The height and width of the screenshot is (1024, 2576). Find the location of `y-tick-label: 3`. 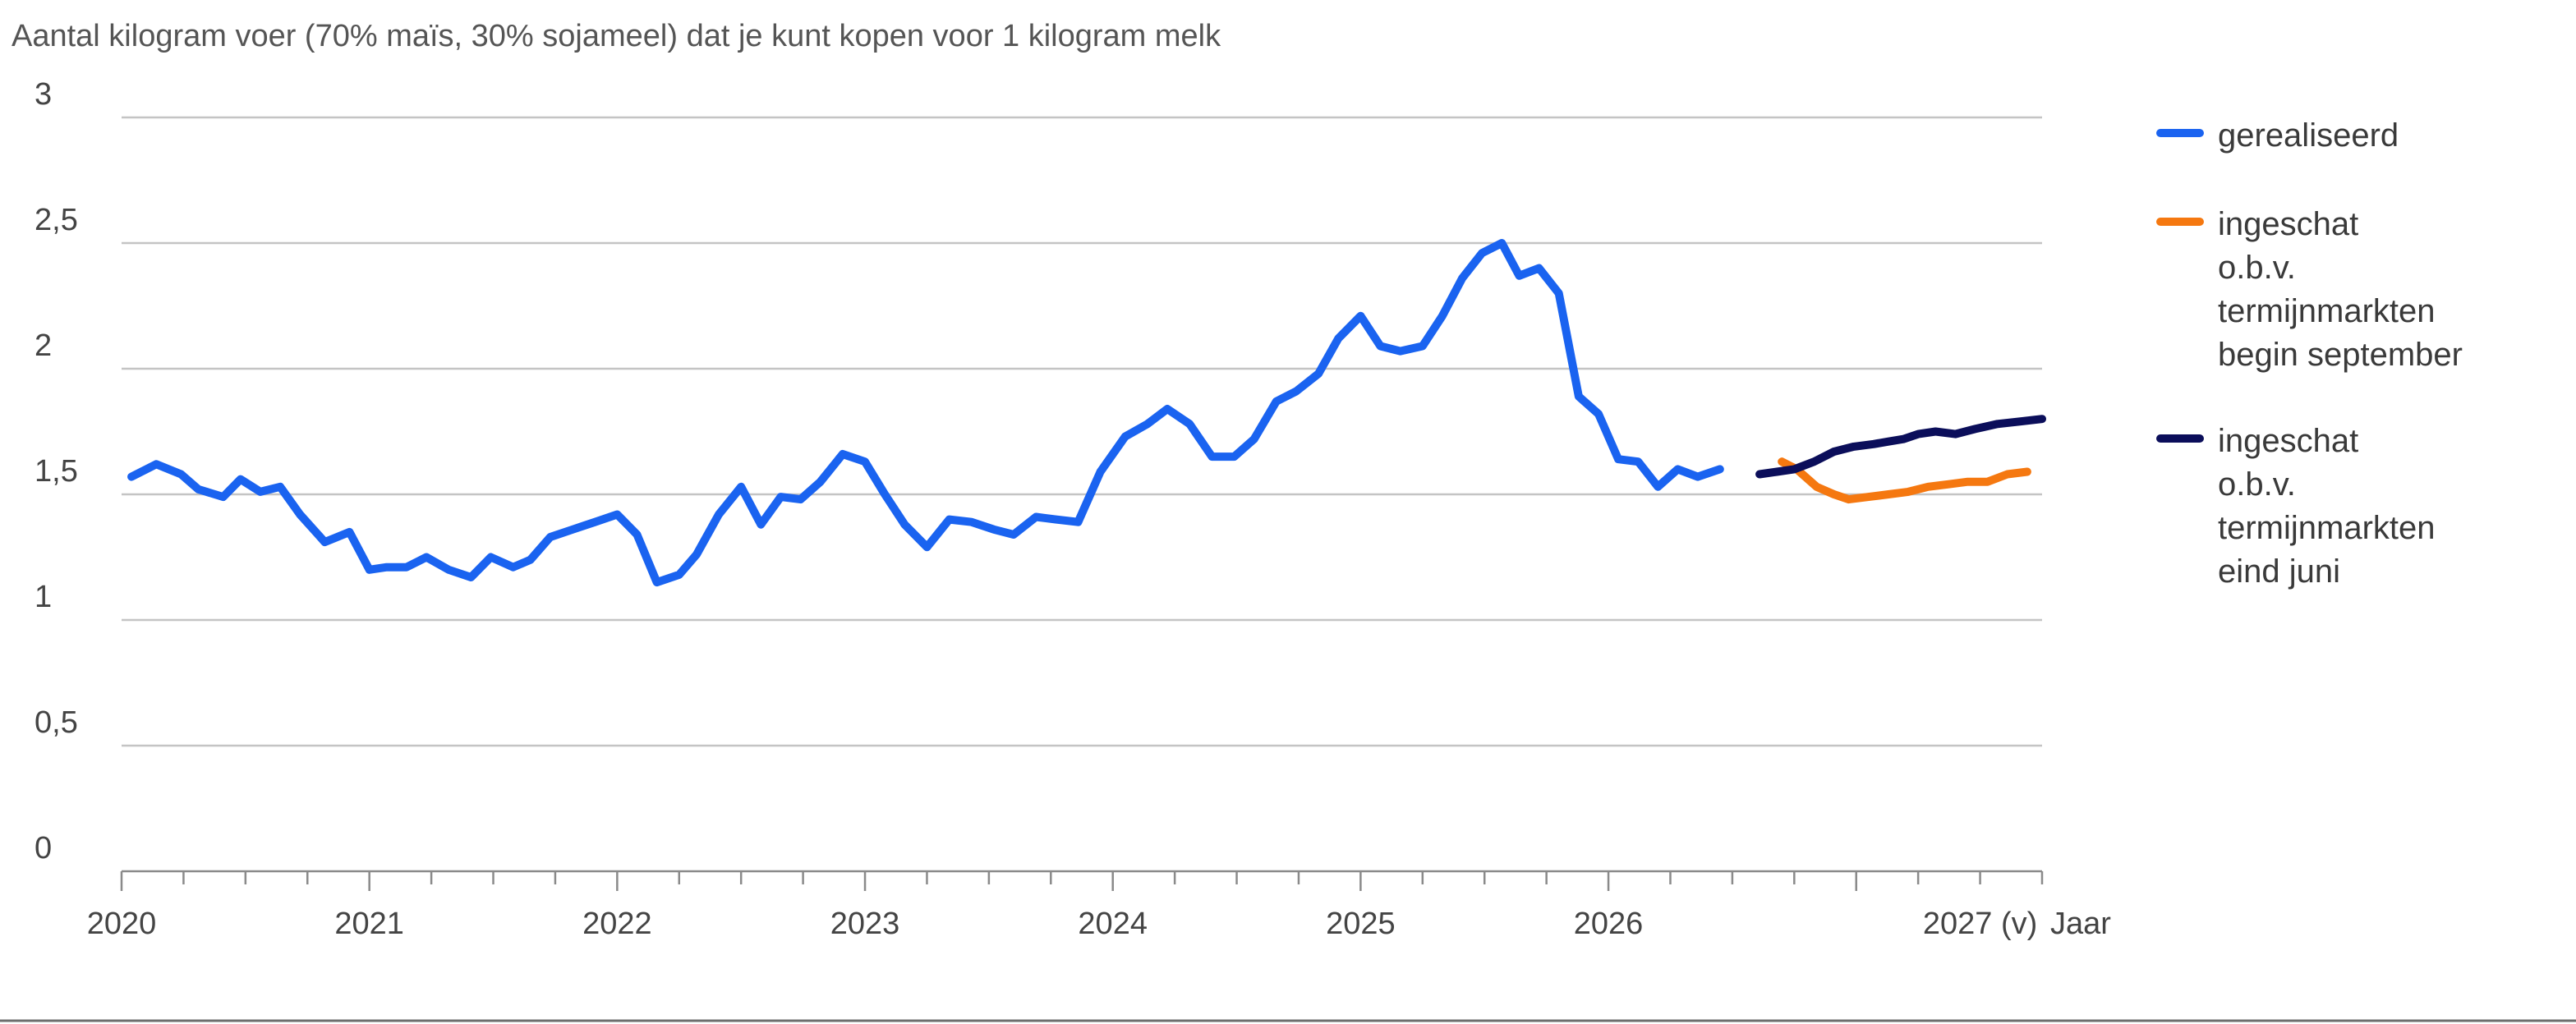

y-tick-label: 3 is located at coordinates (43, 94).